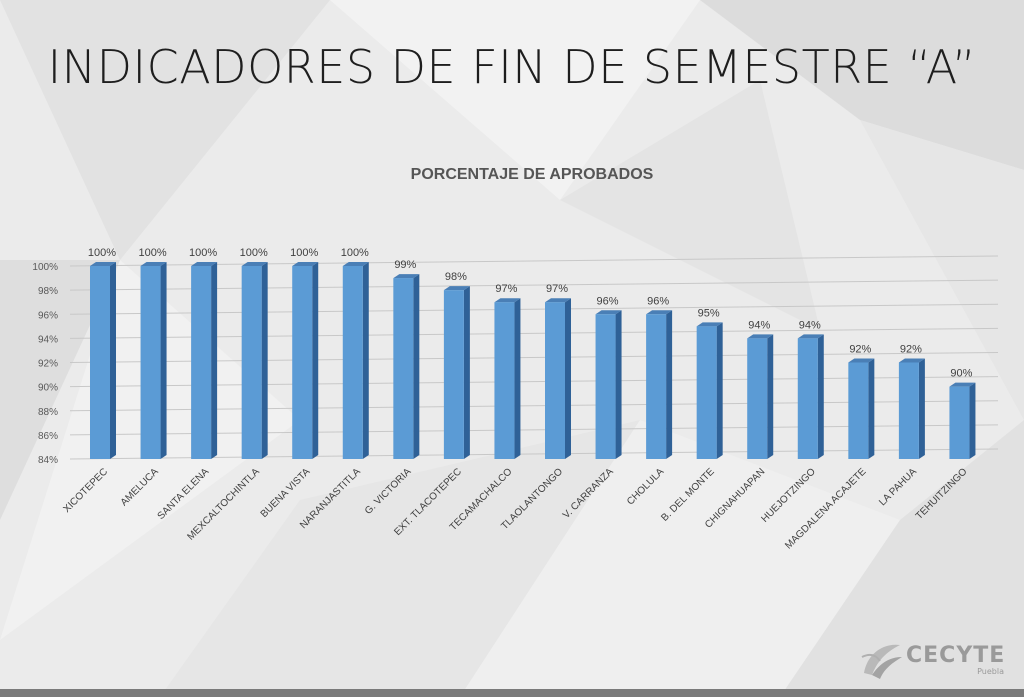 The image size is (1024, 697). I want to click on y-tick-label: 96%, so click(48, 315).